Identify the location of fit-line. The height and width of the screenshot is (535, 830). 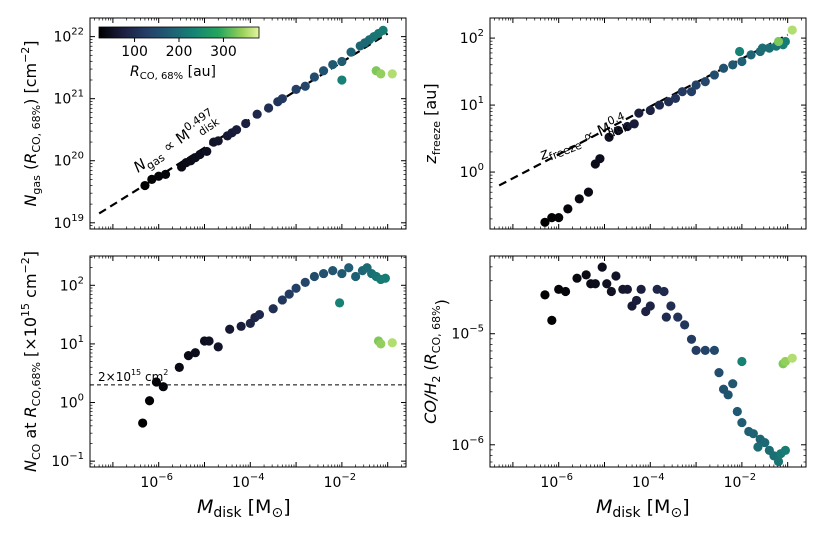
(643, 110).